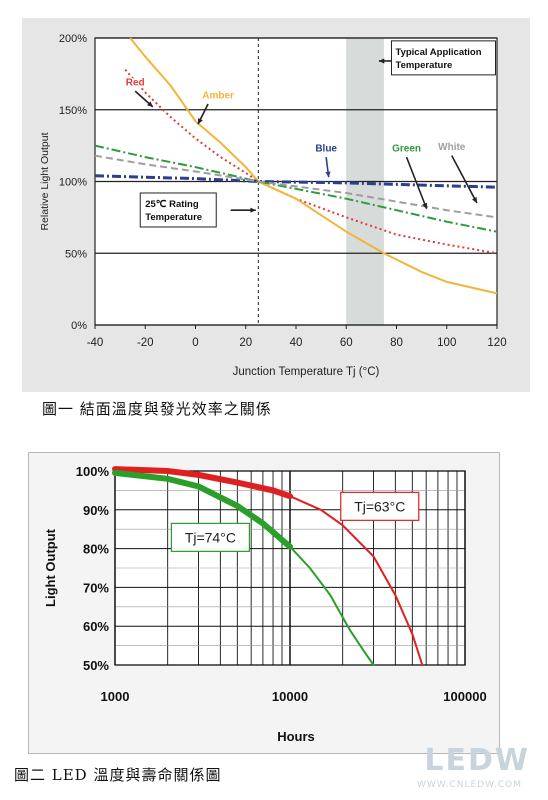  Describe the element at coordinates (202, 509) in the screenshot. I see `series-band-tj74` at that location.